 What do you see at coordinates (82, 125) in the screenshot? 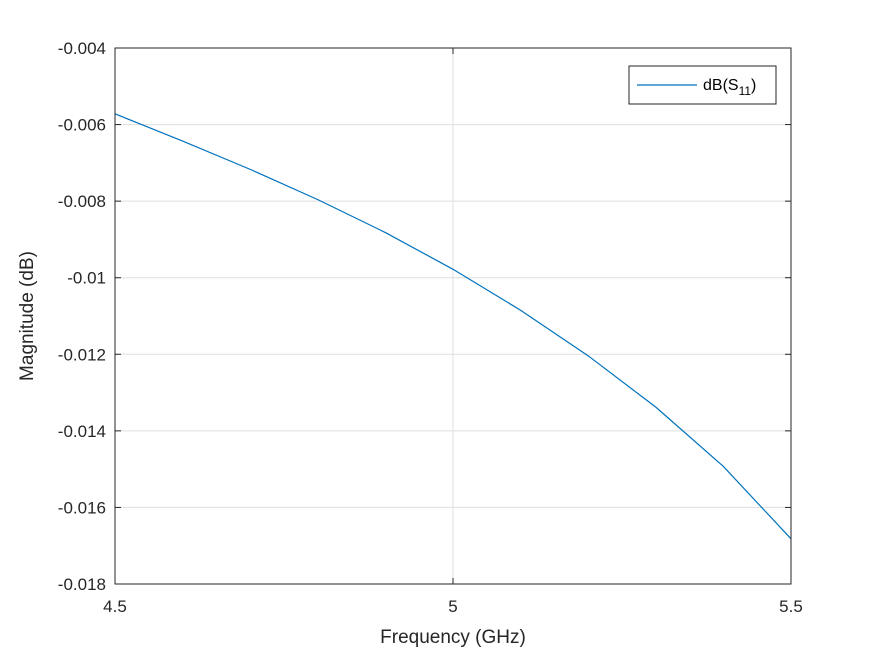
I see `y-tick-label: -0.006` at bounding box center [82, 125].